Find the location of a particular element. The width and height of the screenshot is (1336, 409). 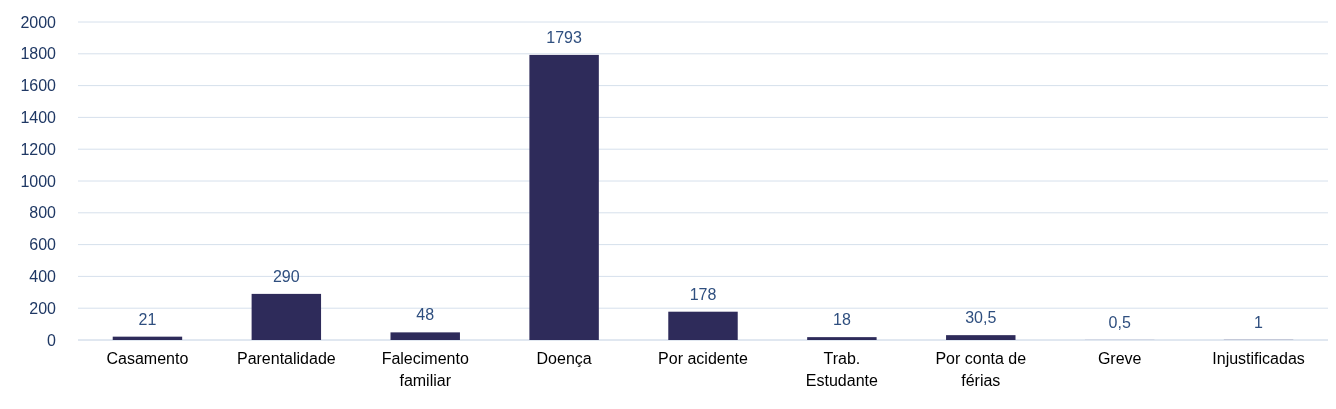

y-tick-label: 1600 is located at coordinates (38, 86).